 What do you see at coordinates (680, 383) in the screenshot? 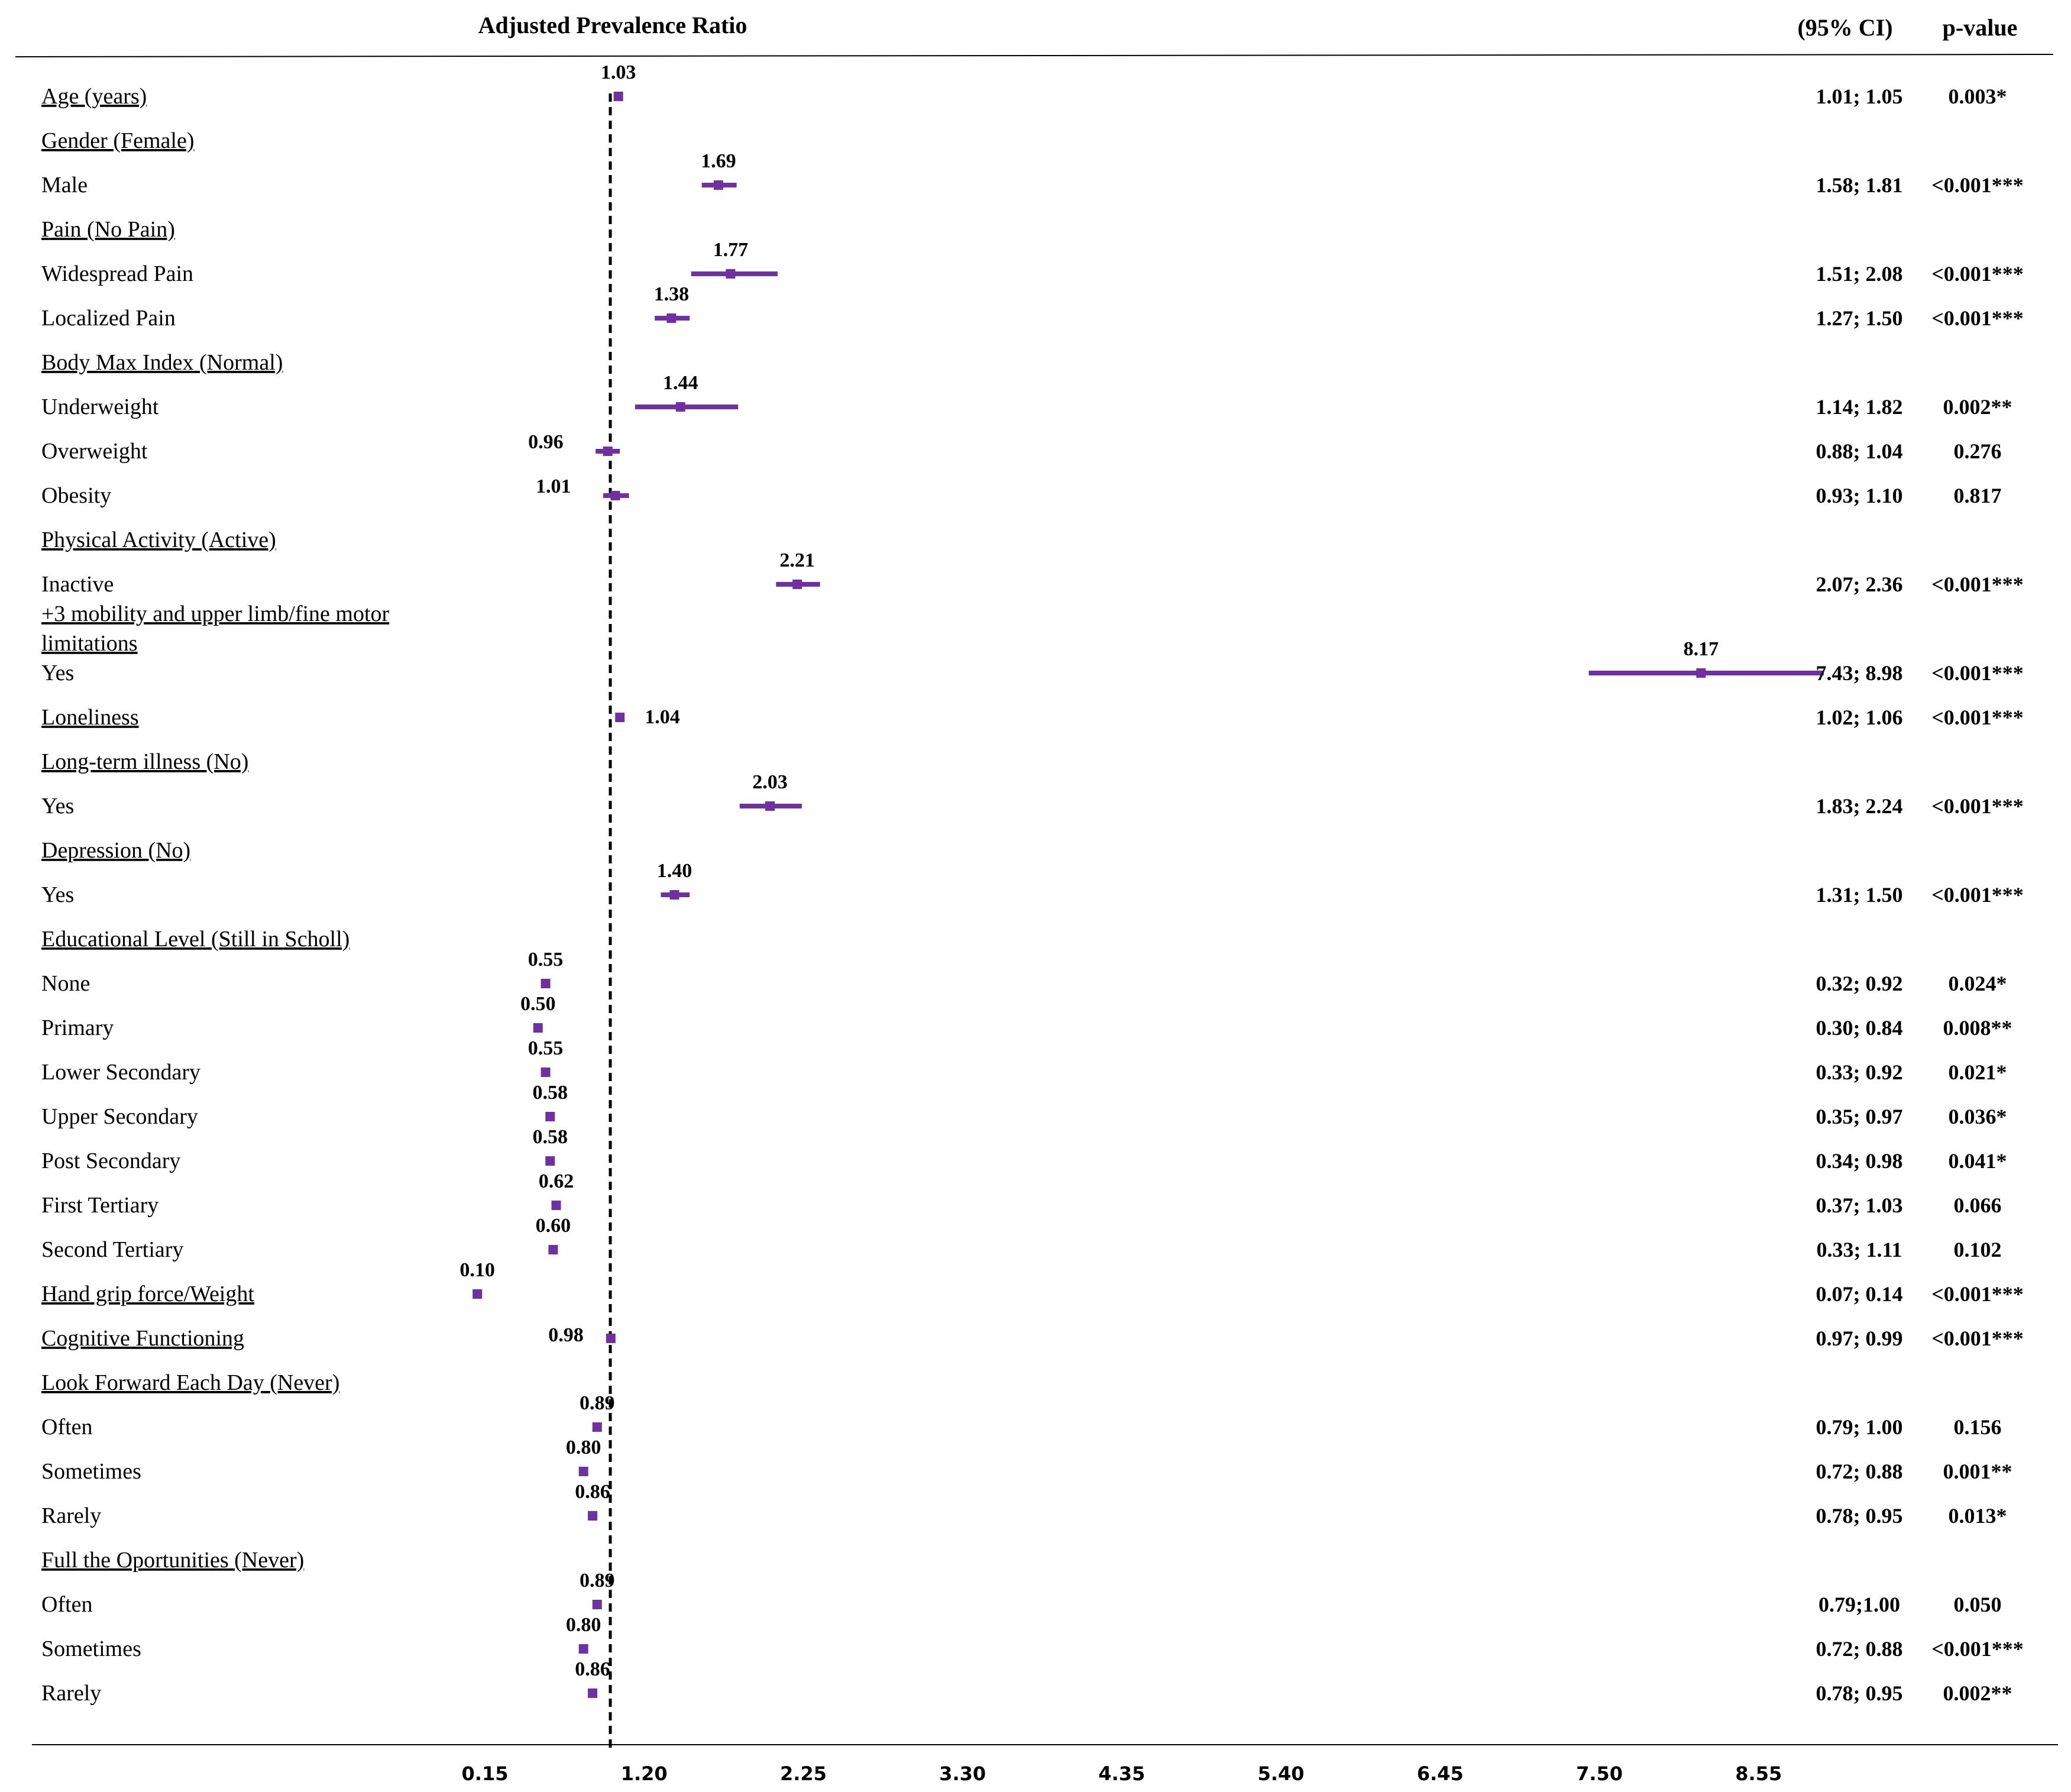
I see `estimate-label: 1.44` at bounding box center [680, 383].